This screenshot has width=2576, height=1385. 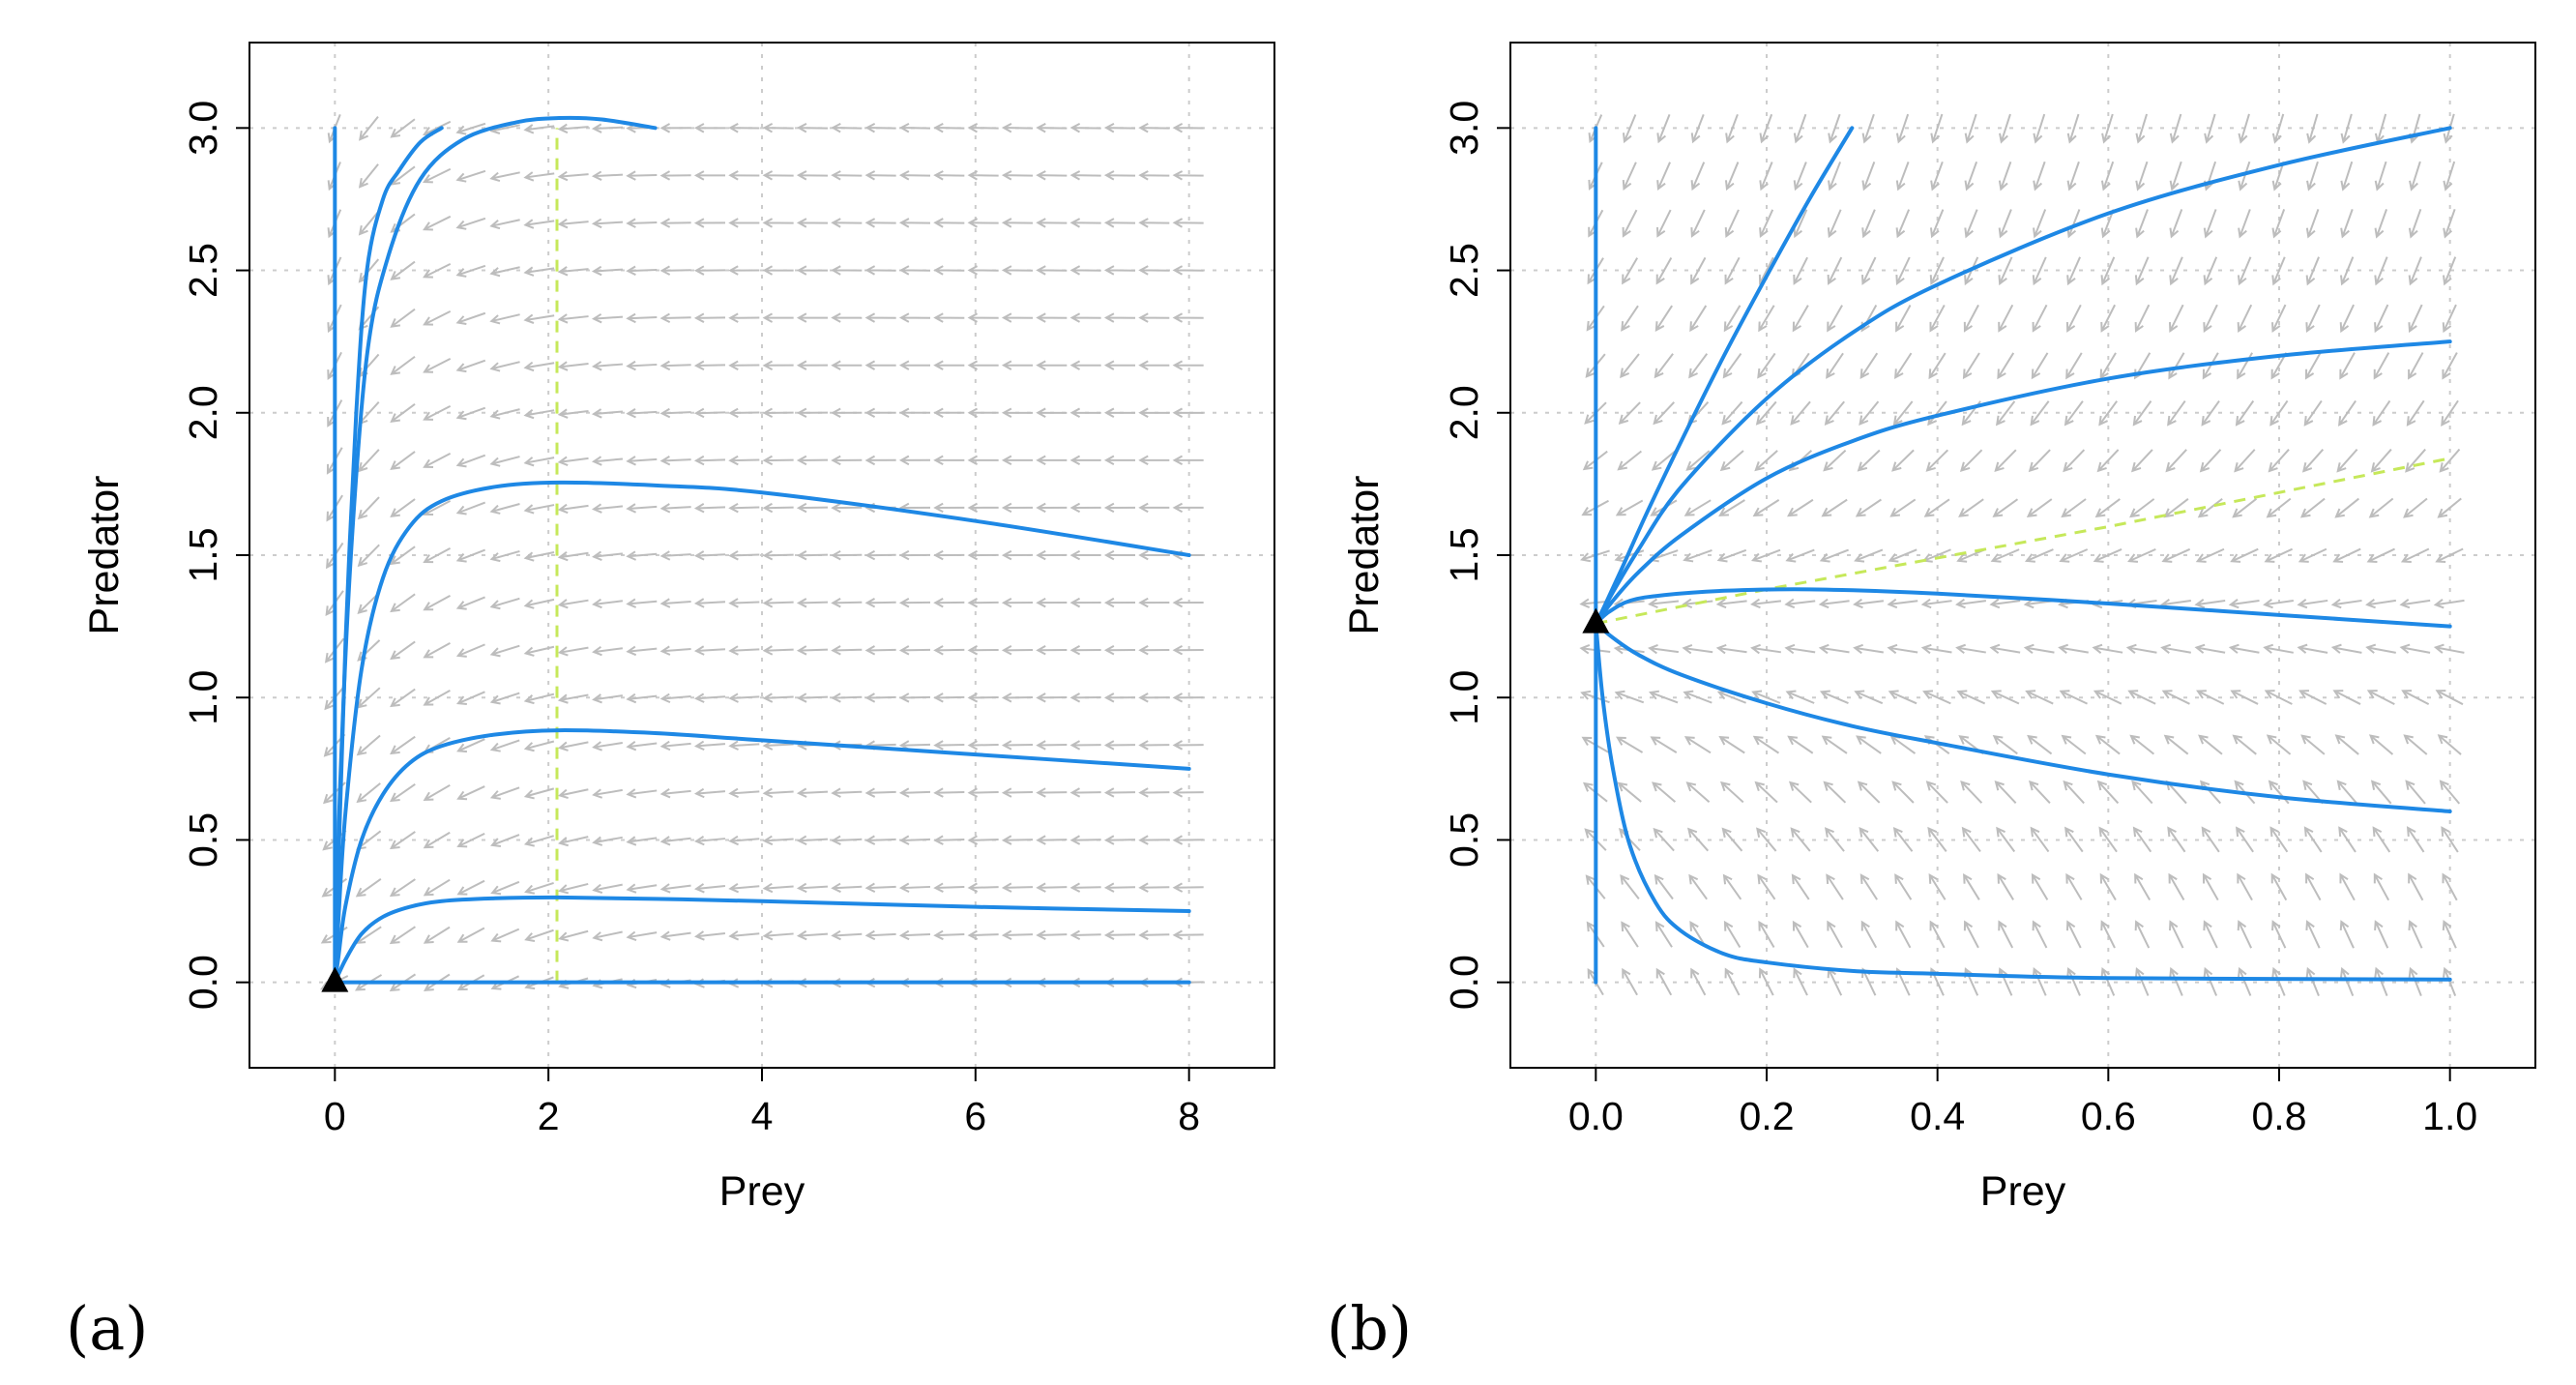 What do you see at coordinates (2449, 1116) in the screenshot?
I see `x-tick-label: 1.0` at bounding box center [2449, 1116].